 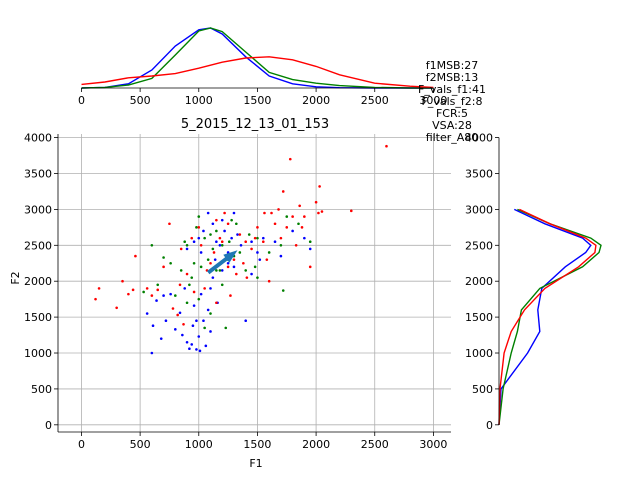 What do you see at coordinates (15, 277) in the screenshot?
I see `y-axis-label: F2` at bounding box center [15, 277].